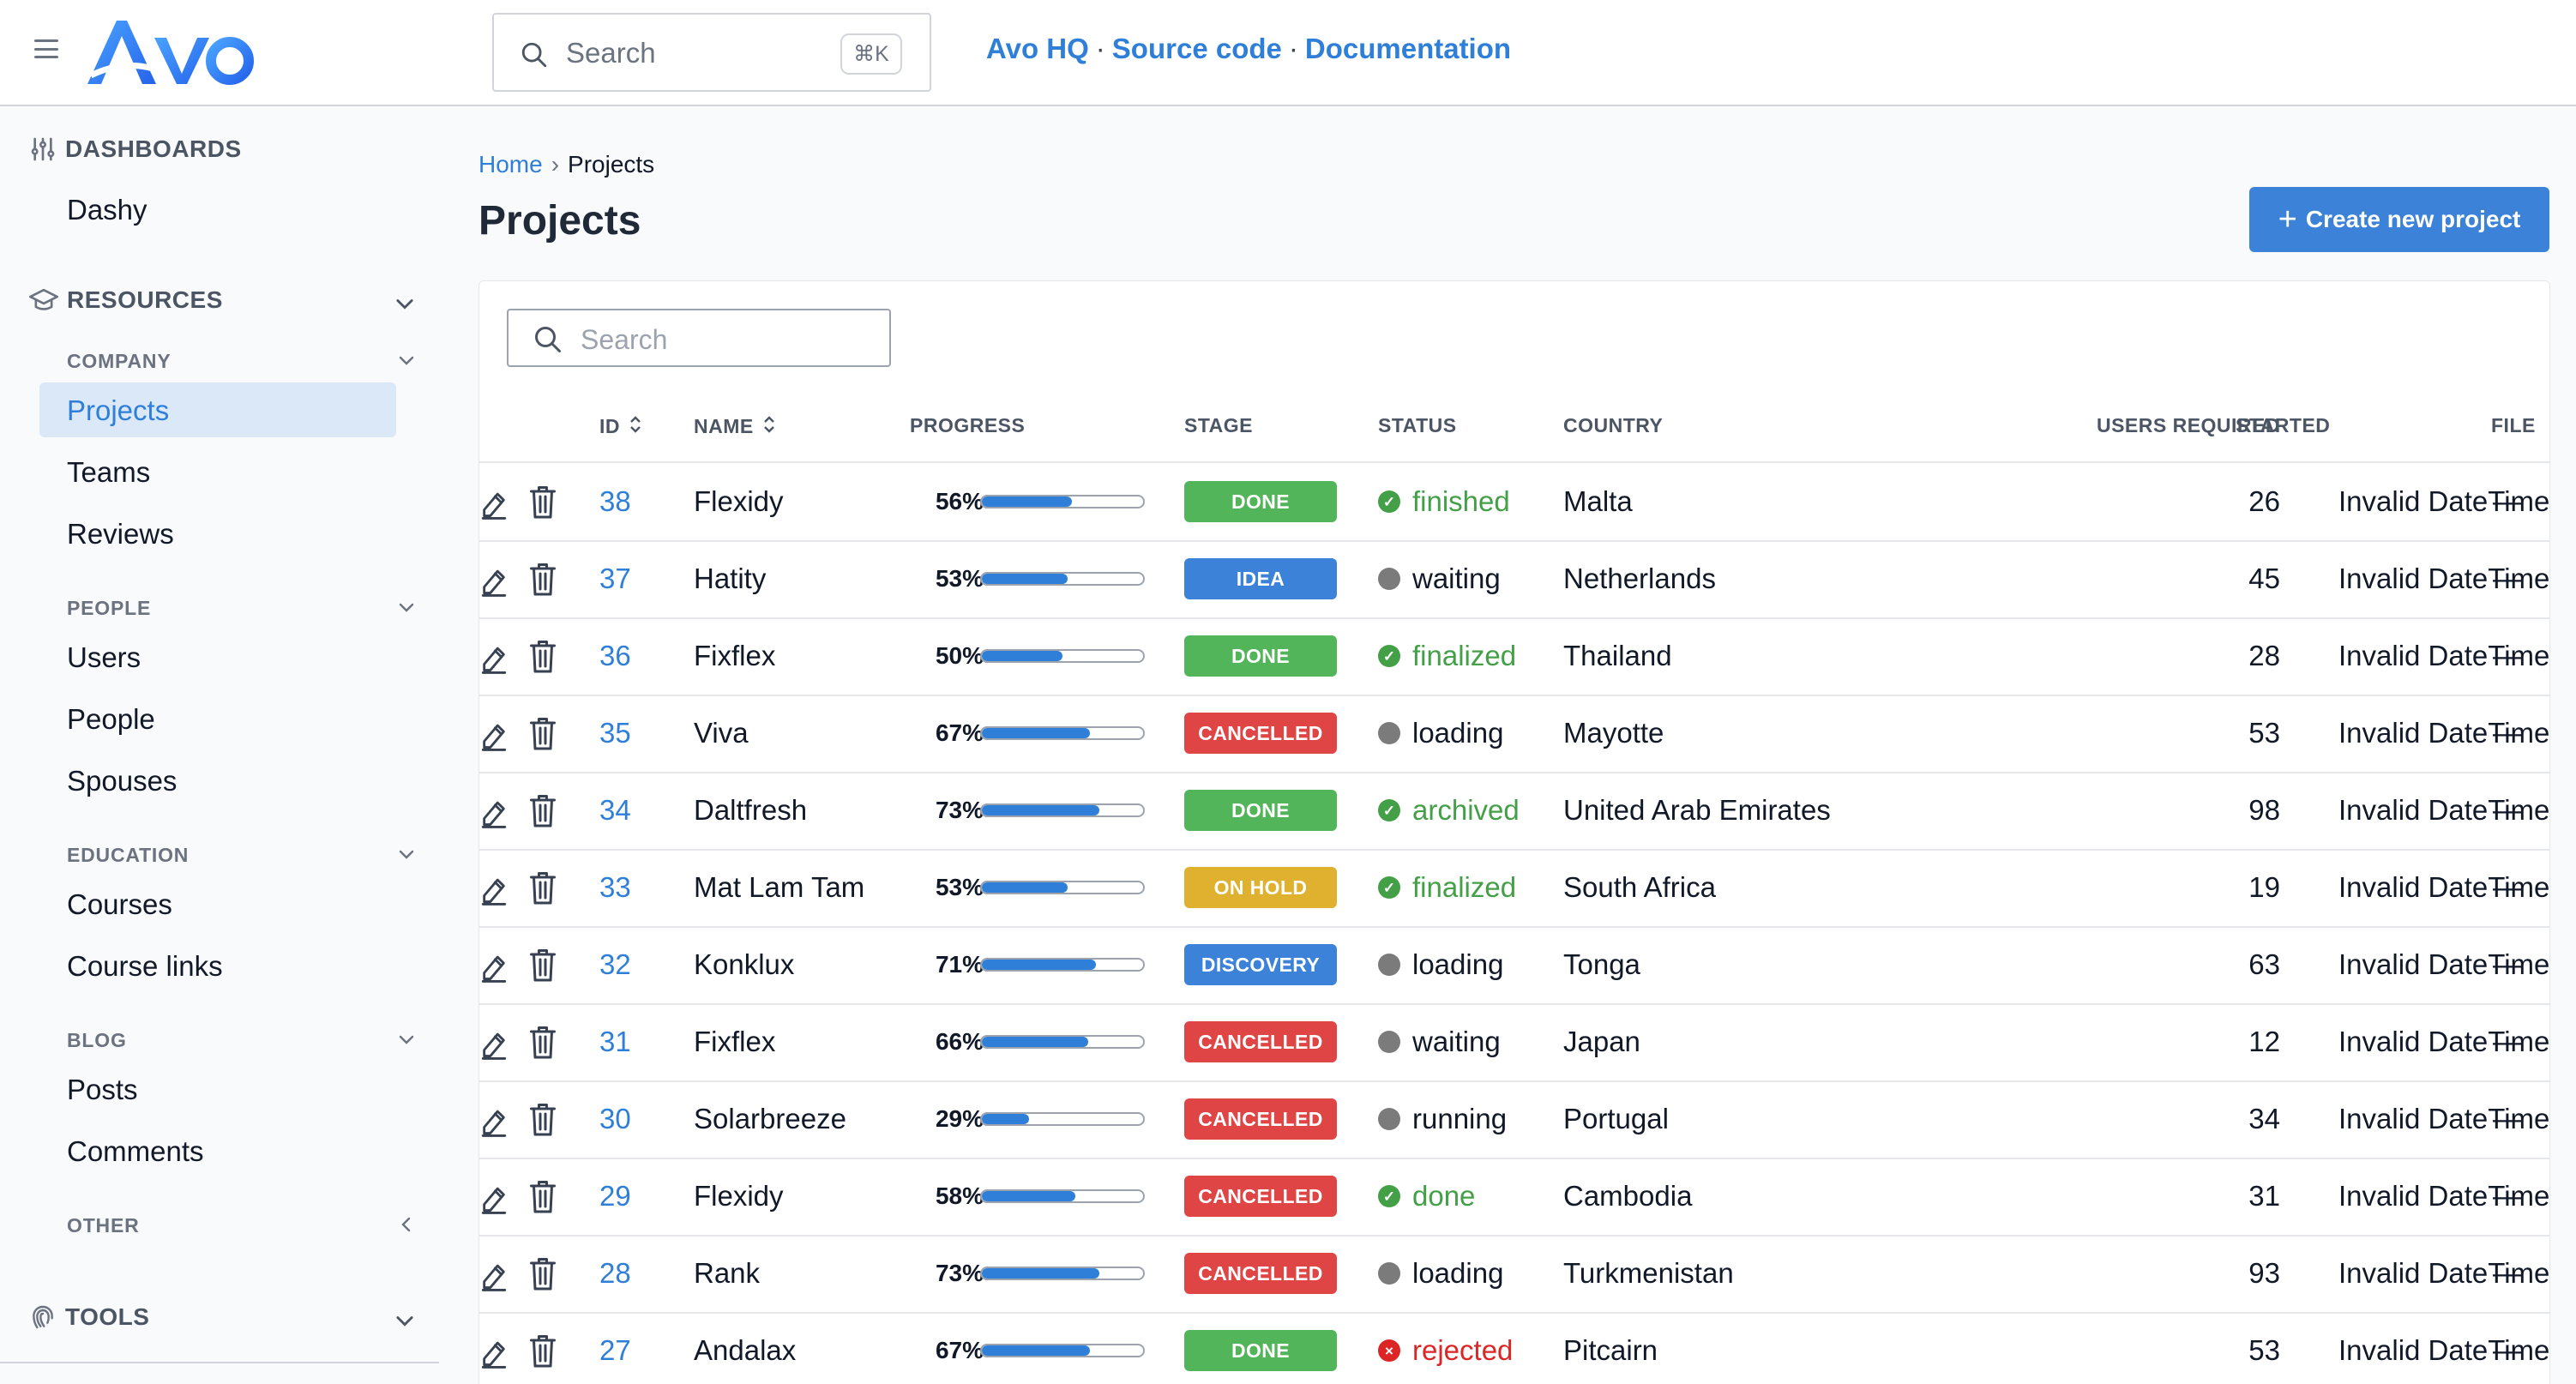  I want to click on row-divider, so click(1514, 927).